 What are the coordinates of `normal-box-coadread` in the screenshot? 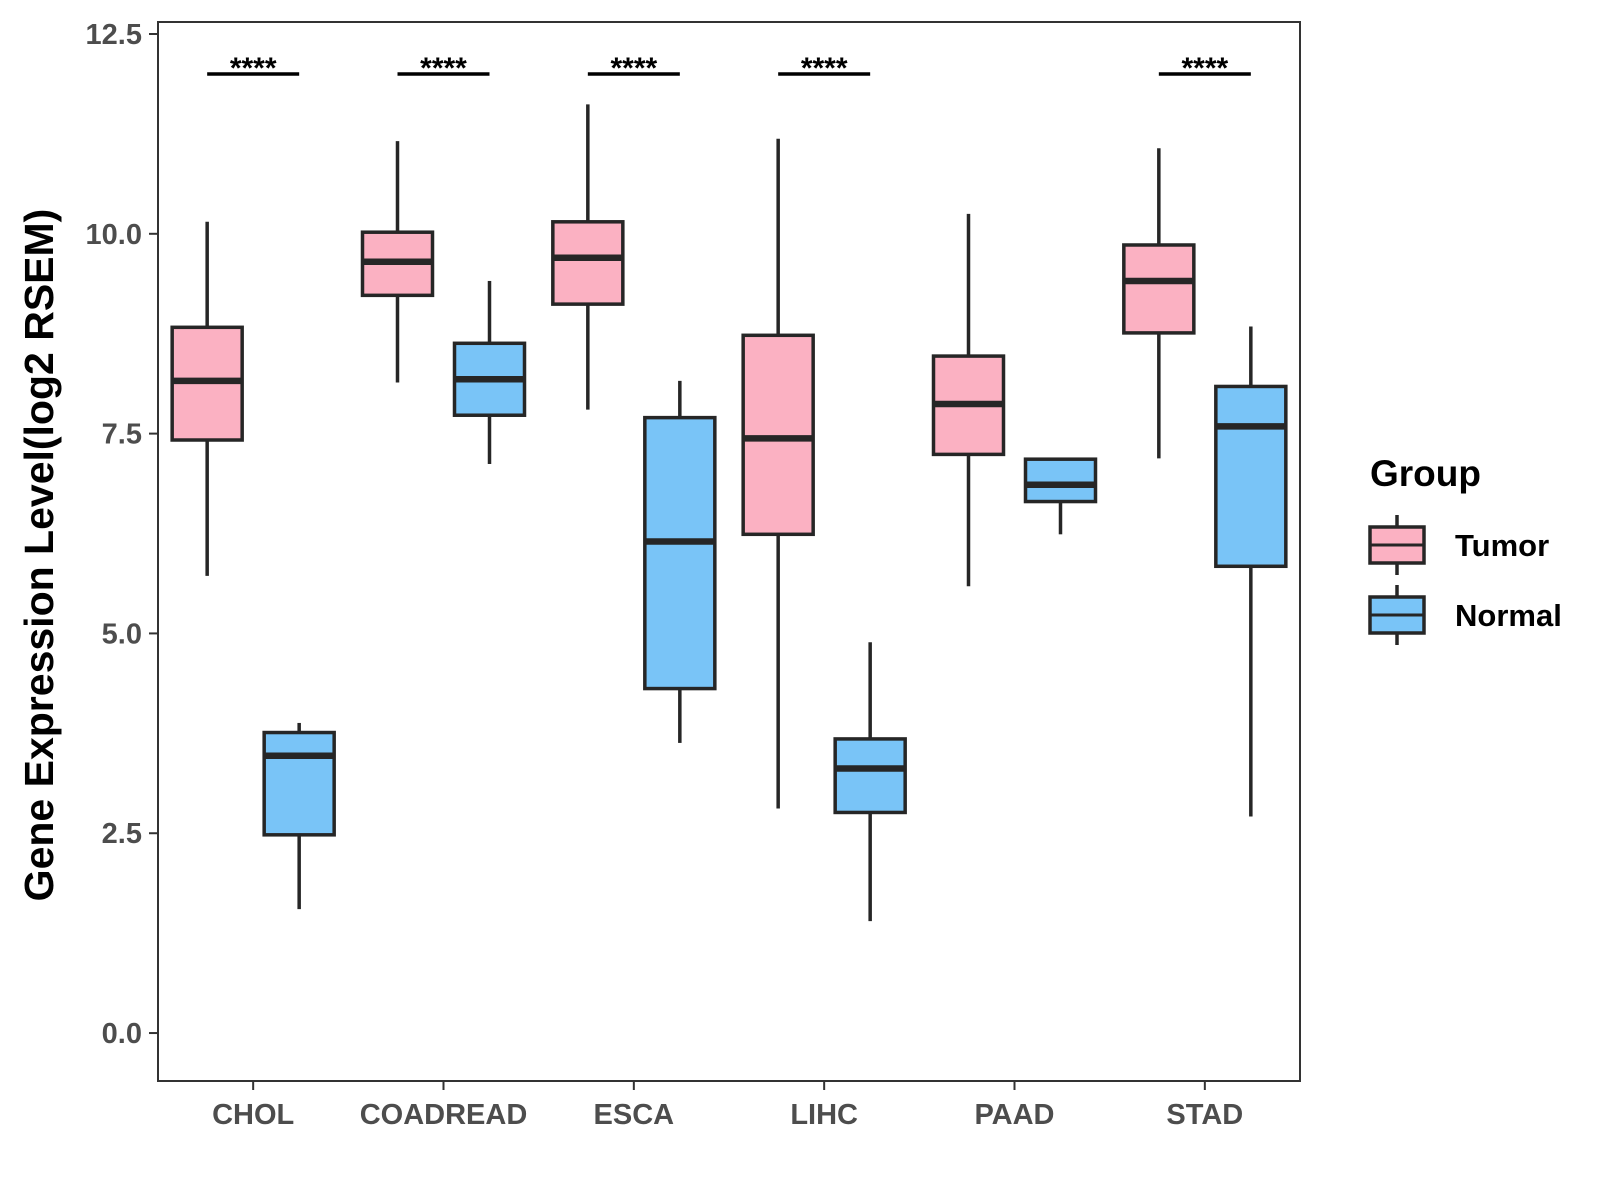 It's located at (489, 372).